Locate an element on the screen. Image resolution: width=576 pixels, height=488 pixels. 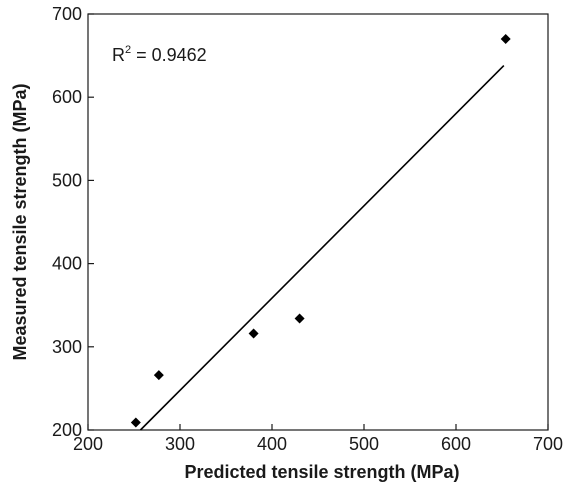
y-tick-label: 700 is located at coordinates (67, 14).